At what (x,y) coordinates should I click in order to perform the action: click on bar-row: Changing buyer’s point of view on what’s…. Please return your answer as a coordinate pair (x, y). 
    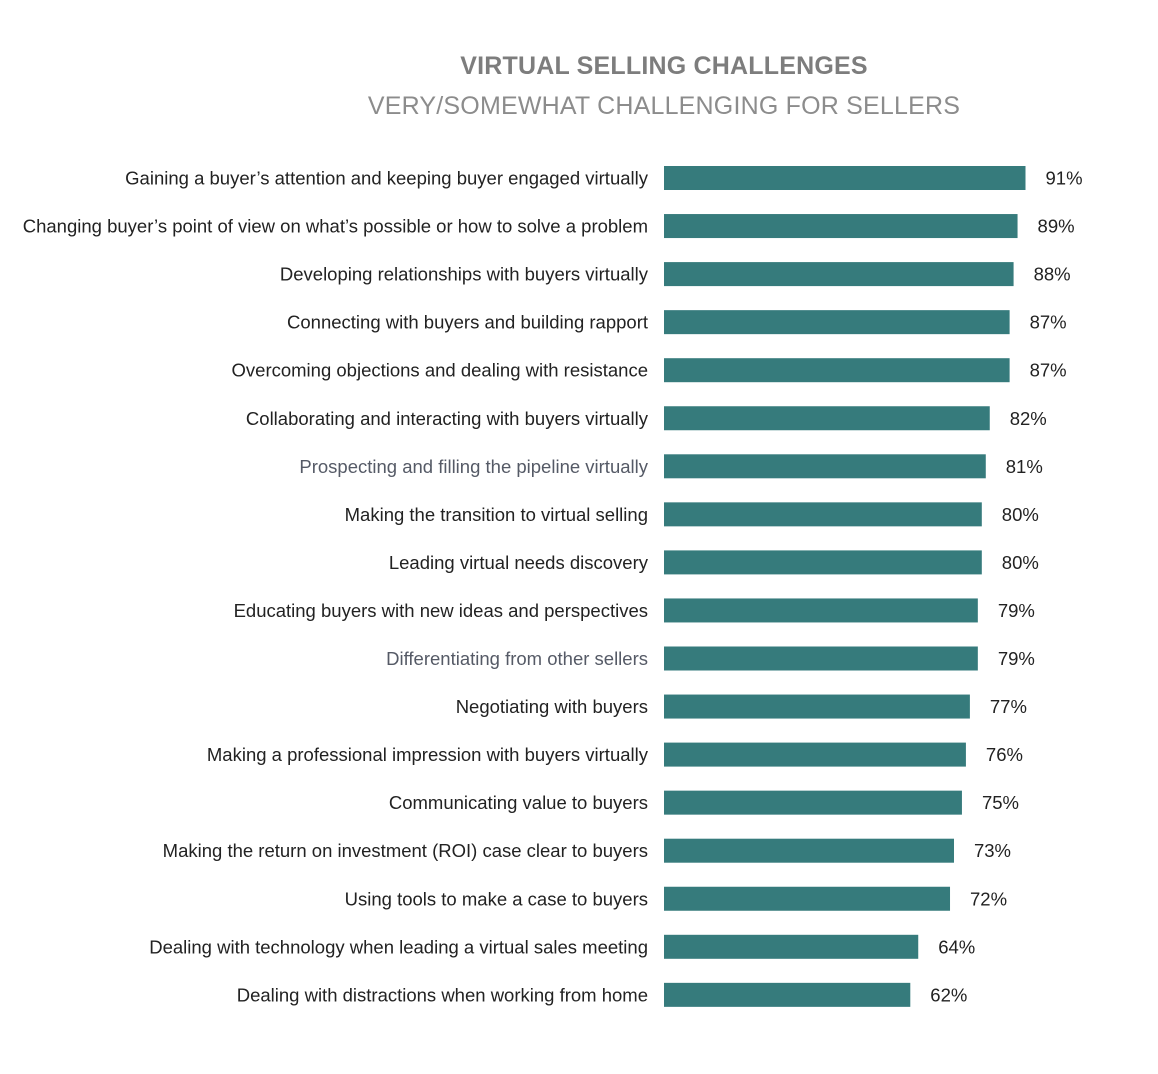
    Looking at the image, I should click on (549, 226).